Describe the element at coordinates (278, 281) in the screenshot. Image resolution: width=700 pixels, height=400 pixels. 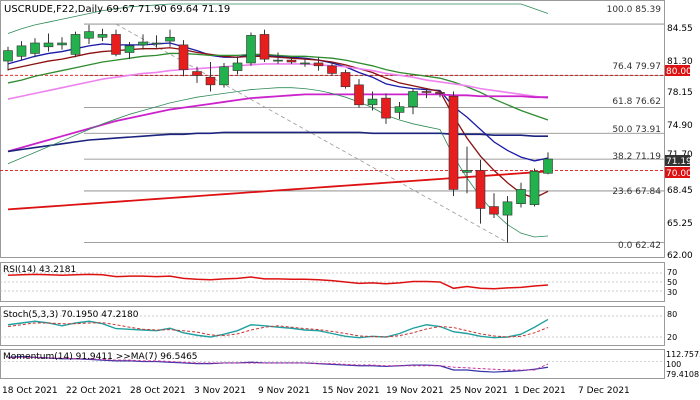
I see `rsi-line` at that location.